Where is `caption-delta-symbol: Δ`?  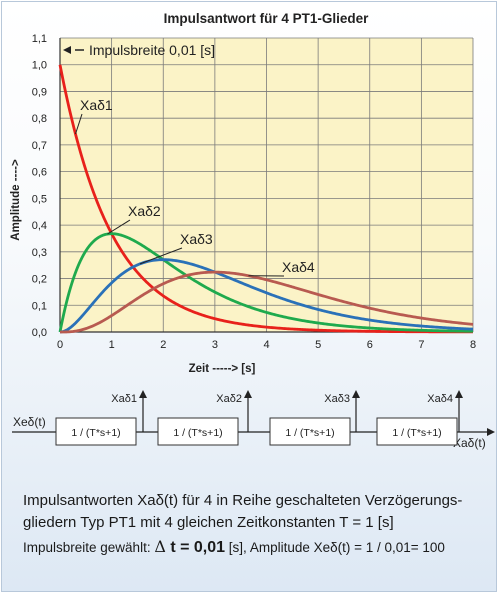 caption-delta-symbol: Δ is located at coordinates (160, 546).